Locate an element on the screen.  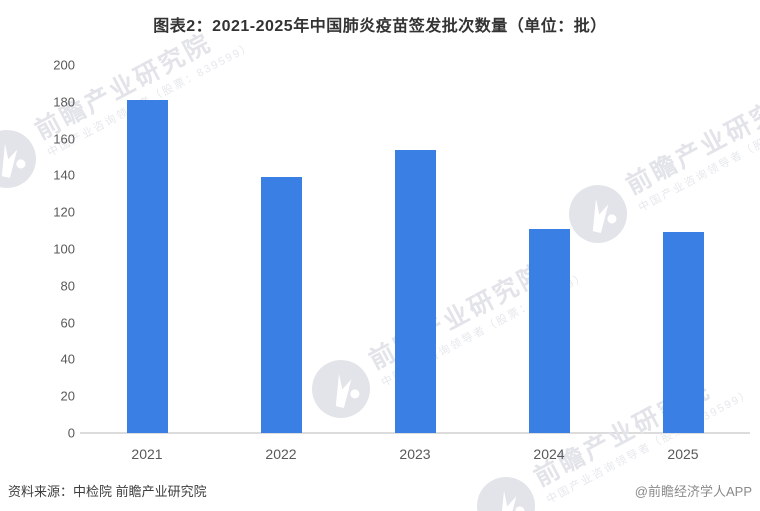
y-tick-label: 120 is located at coordinates (64, 212).